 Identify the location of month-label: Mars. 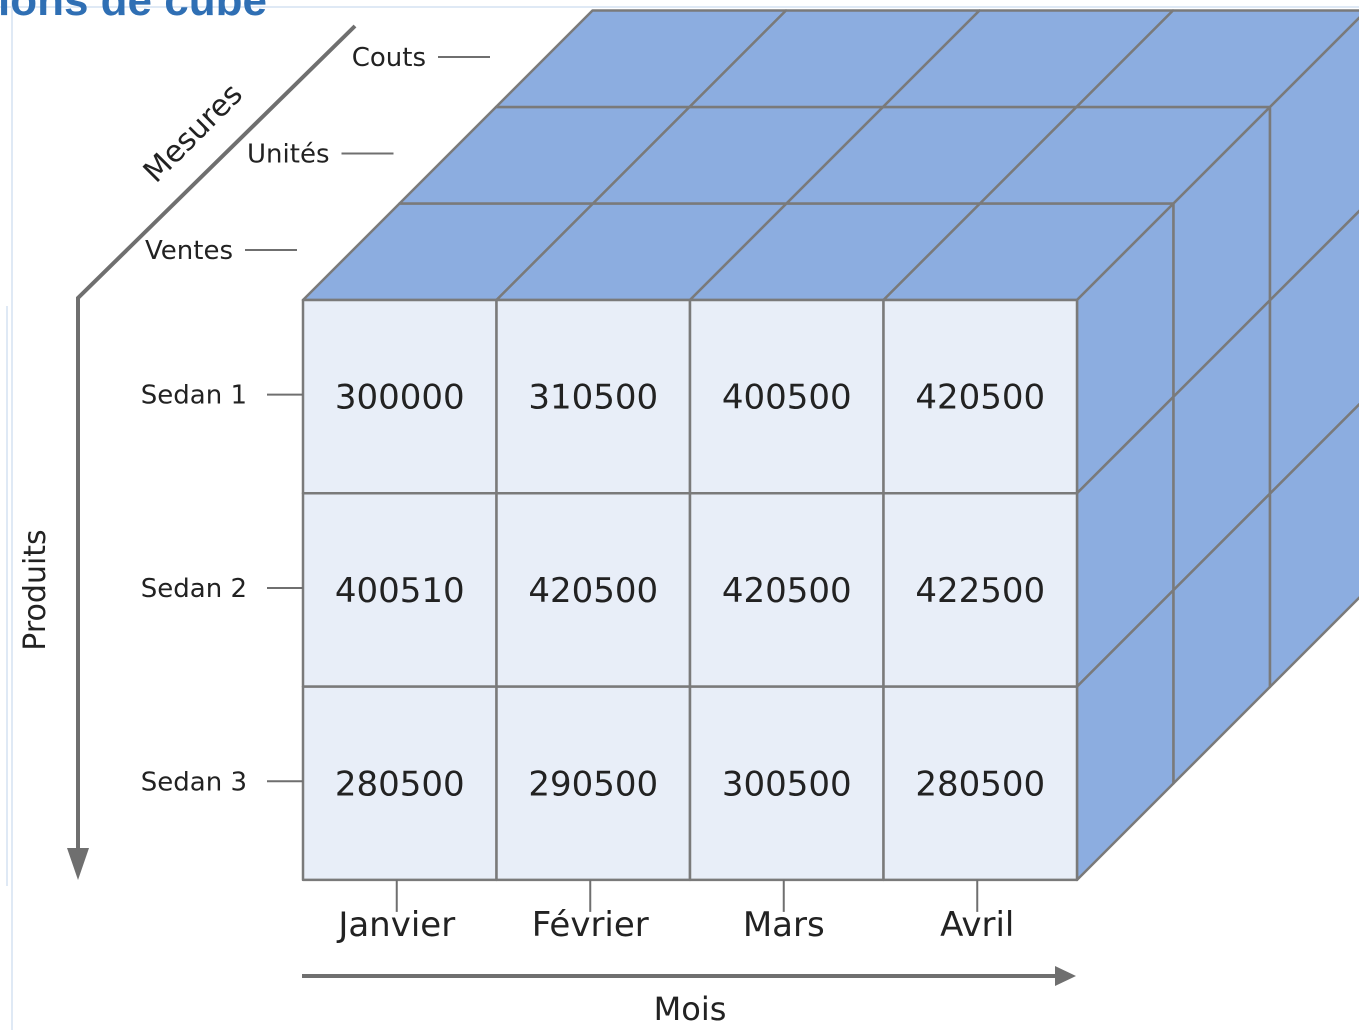
(784, 925).